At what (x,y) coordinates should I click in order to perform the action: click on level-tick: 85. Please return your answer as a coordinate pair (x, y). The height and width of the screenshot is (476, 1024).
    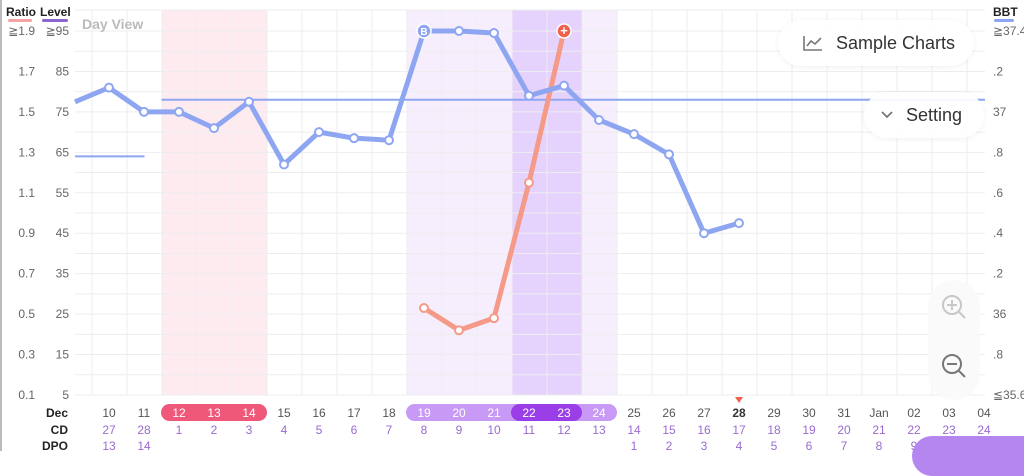
    Looking at the image, I should click on (63, 71).